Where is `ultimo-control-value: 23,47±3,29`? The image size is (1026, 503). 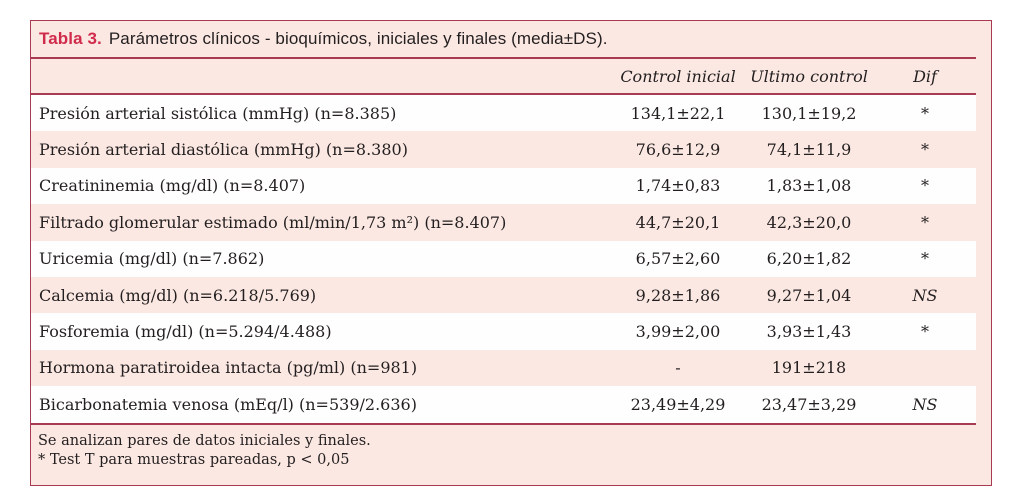 ultimo-control-value: 23,47±3,29 is located at coordinates (809, 404).